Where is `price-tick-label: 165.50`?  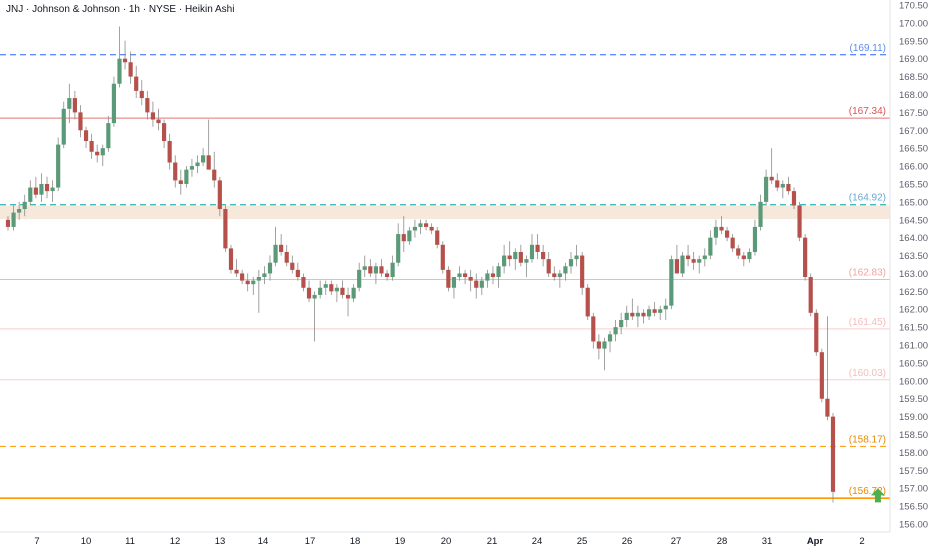 price-tick-label: 165.50 is located at coordinates (913, 184).